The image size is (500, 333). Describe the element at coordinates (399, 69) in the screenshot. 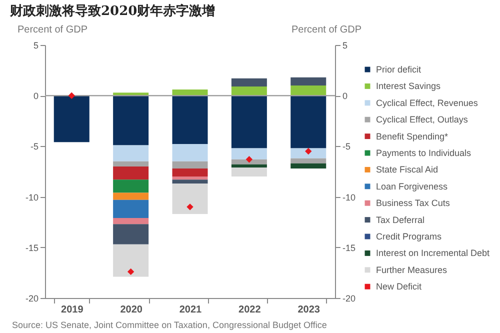

I see `legend-label: Prior deficit` at that location.